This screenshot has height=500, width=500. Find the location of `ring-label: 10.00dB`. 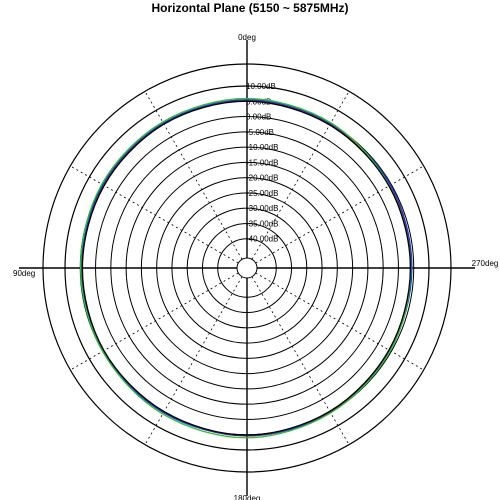

ring-label: 10.00dB is located at coordinates (261, 86).